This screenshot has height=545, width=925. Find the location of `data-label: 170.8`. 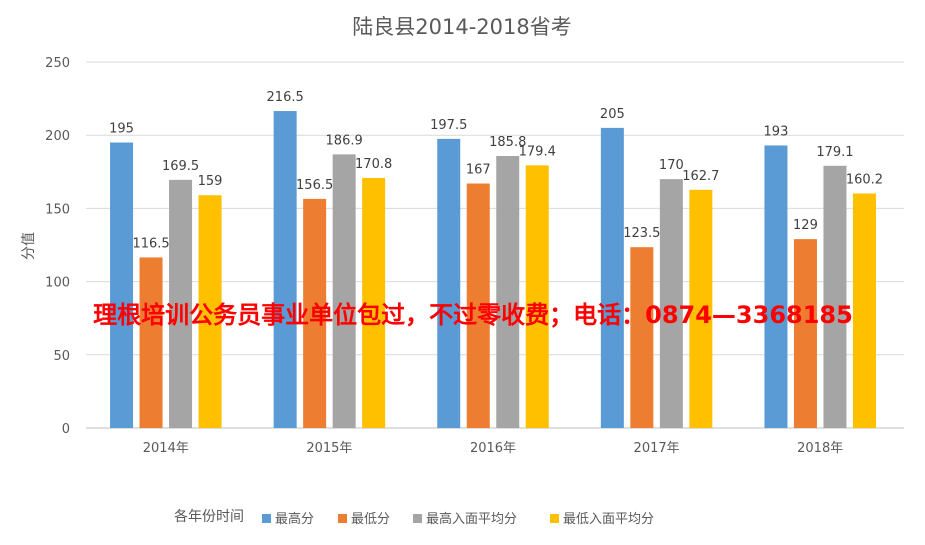

data-label: 170.8 is located at coordinates (373, 164).